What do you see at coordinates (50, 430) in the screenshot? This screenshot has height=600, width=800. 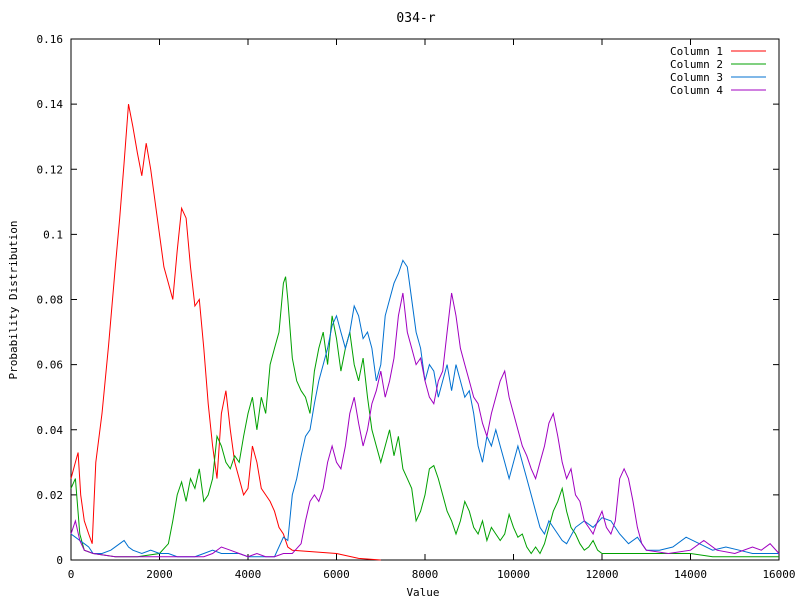 I see `y-tick-label: 0.04` at bounding box center [50, 430].